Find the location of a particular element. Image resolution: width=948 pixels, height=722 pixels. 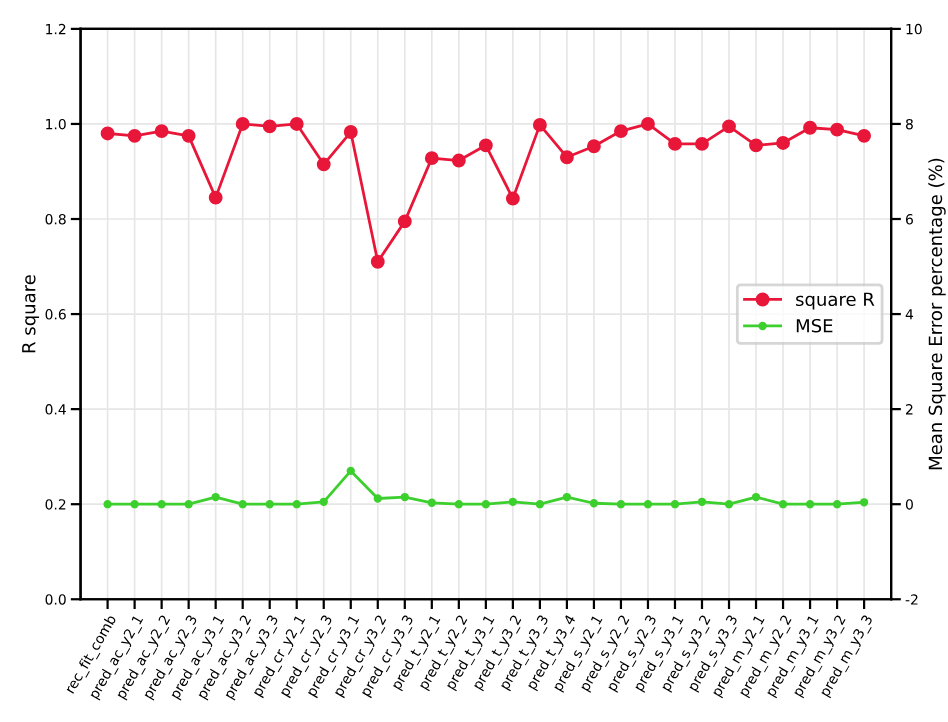

y2-axis-title: Mean Square Error percentage (%) is located at coordinates (937, 314).